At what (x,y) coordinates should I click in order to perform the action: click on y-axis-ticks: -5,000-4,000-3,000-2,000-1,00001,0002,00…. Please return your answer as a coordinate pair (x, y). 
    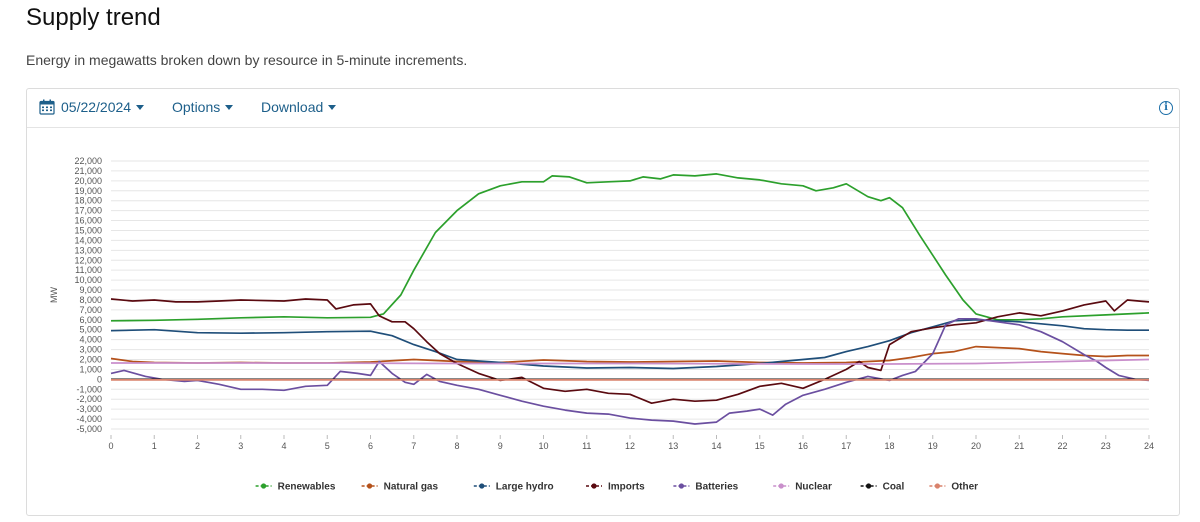
    Looking at the image, I should click on (88, 295).